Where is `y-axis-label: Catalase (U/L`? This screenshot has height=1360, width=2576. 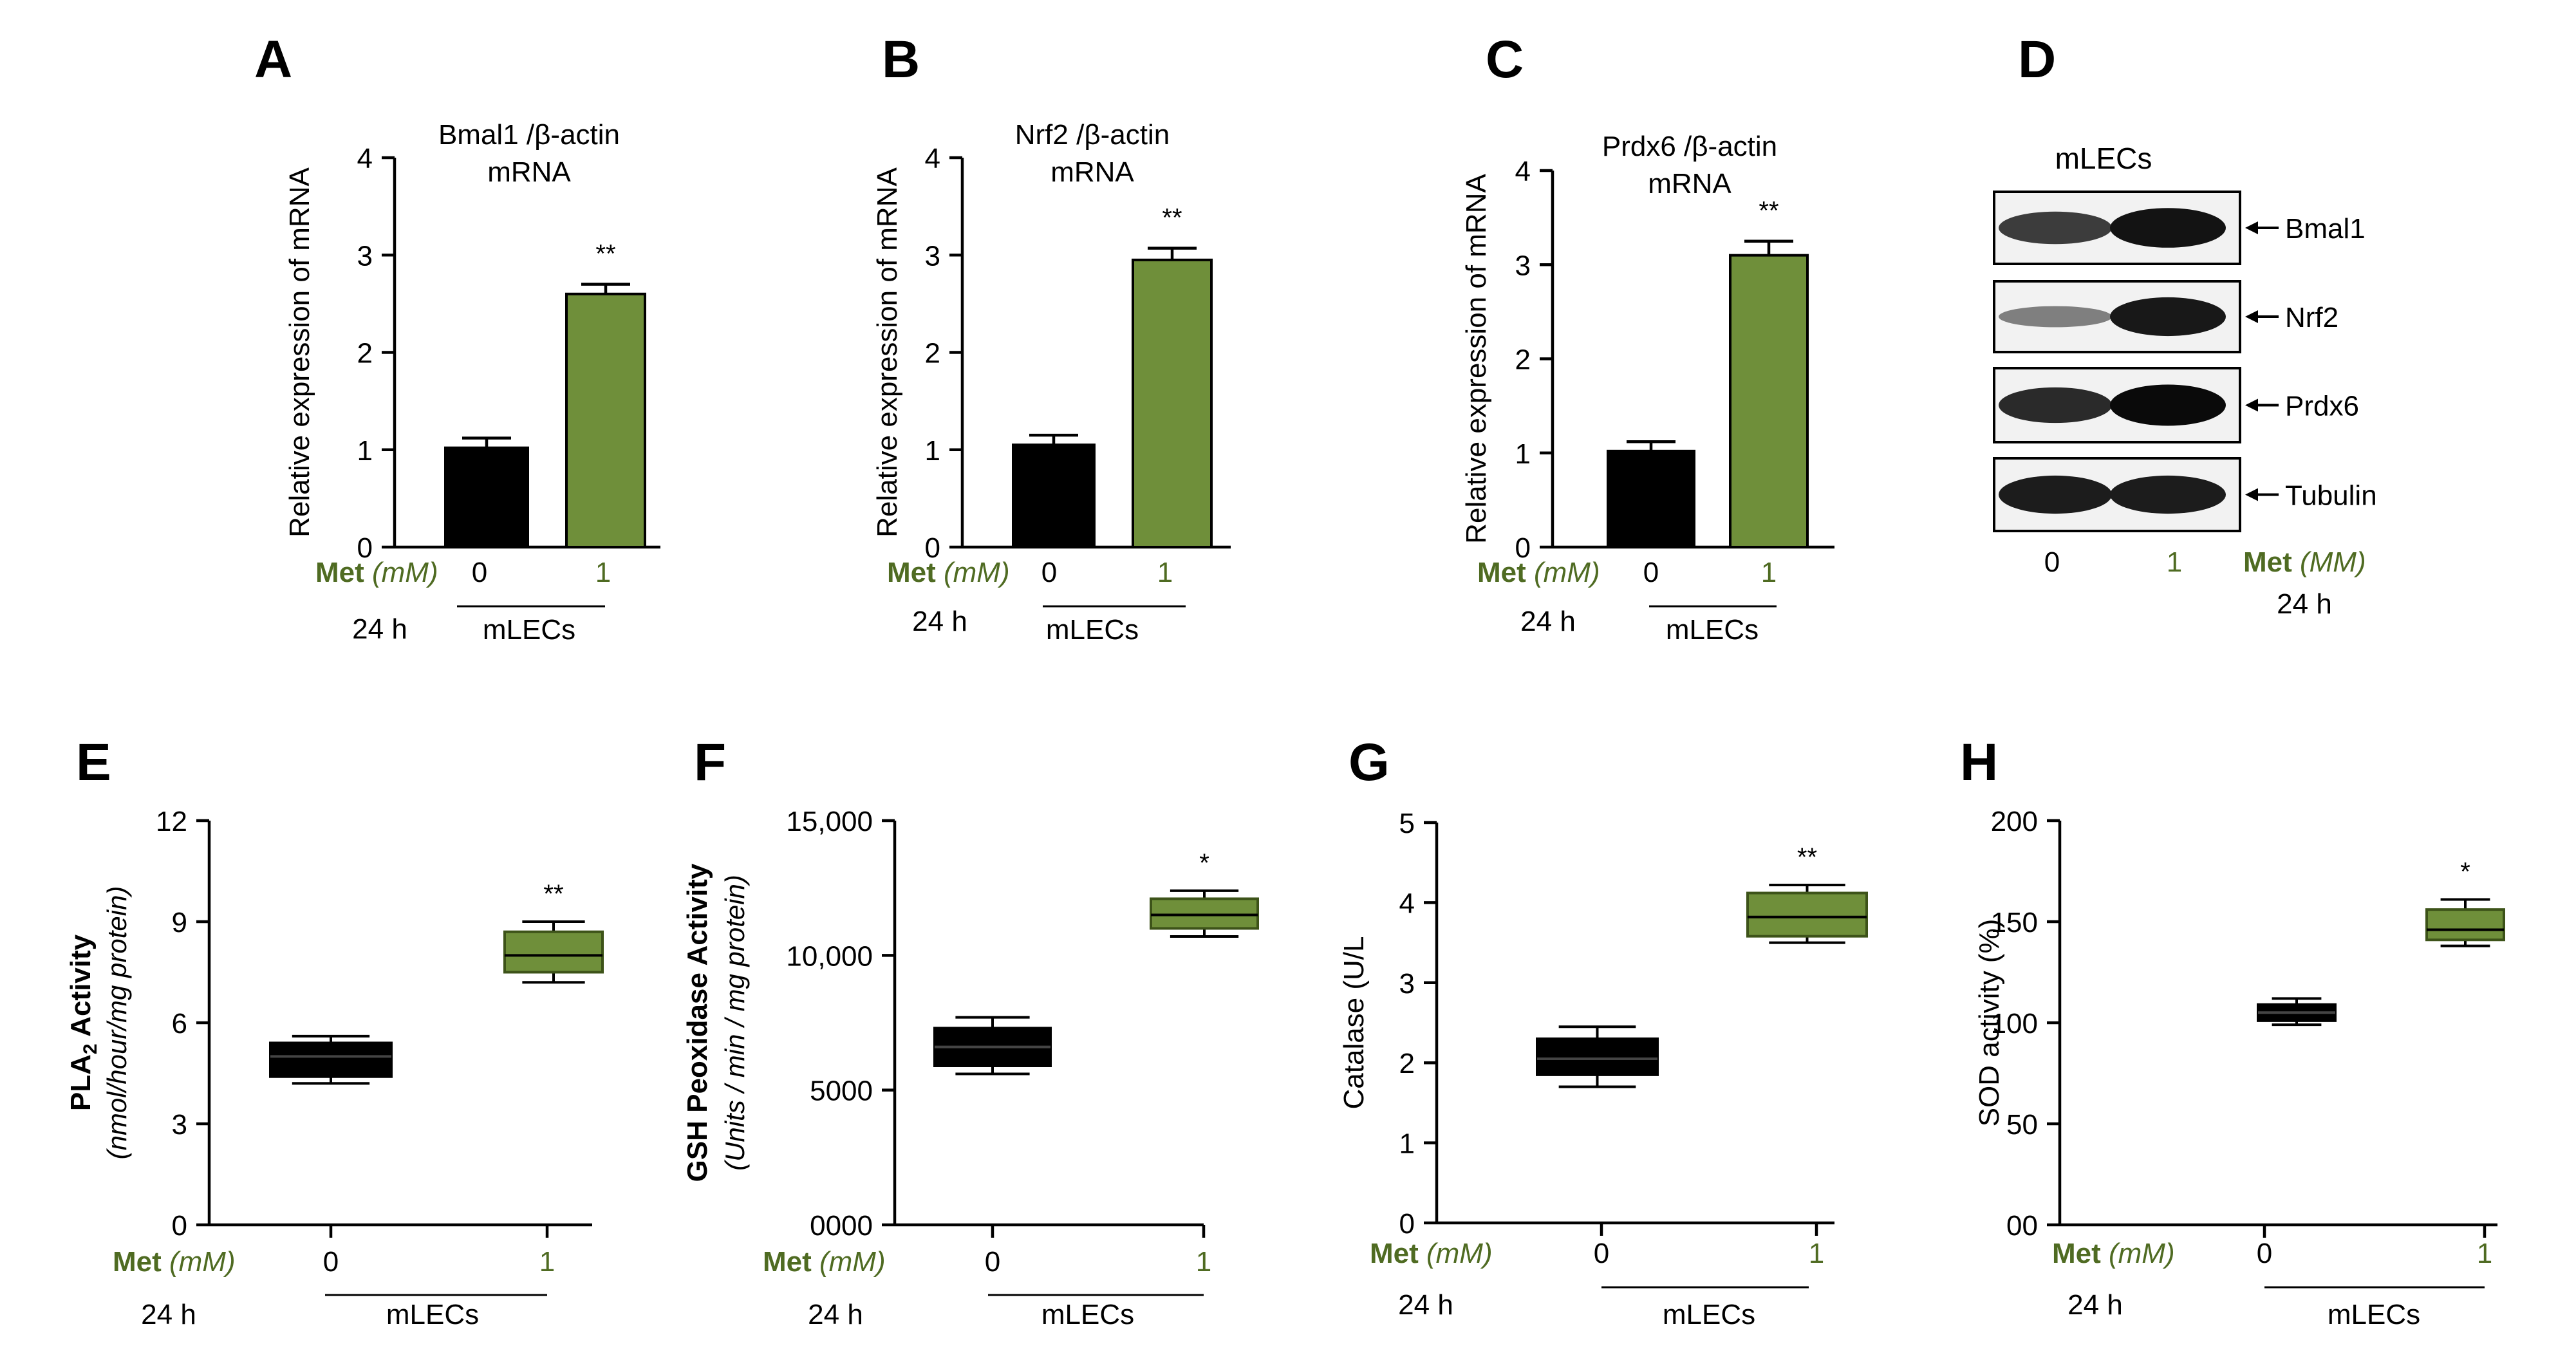
y-axis-label: Catalase (U/L is located at coordinates (1354, 1023).